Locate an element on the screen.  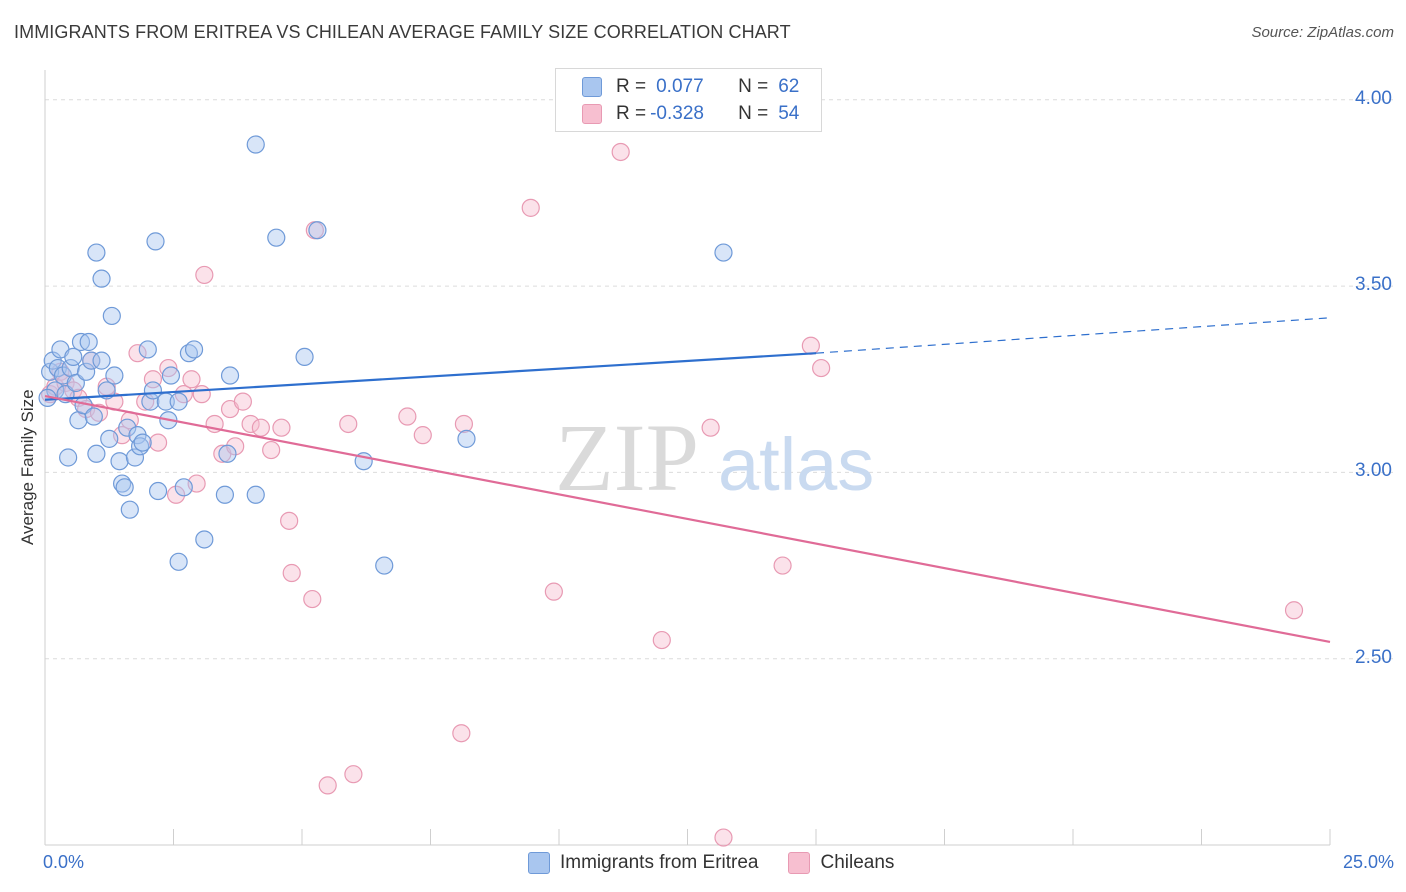
source-label: Source: ZipAtlas.com is located at coordinates (1322, 32).